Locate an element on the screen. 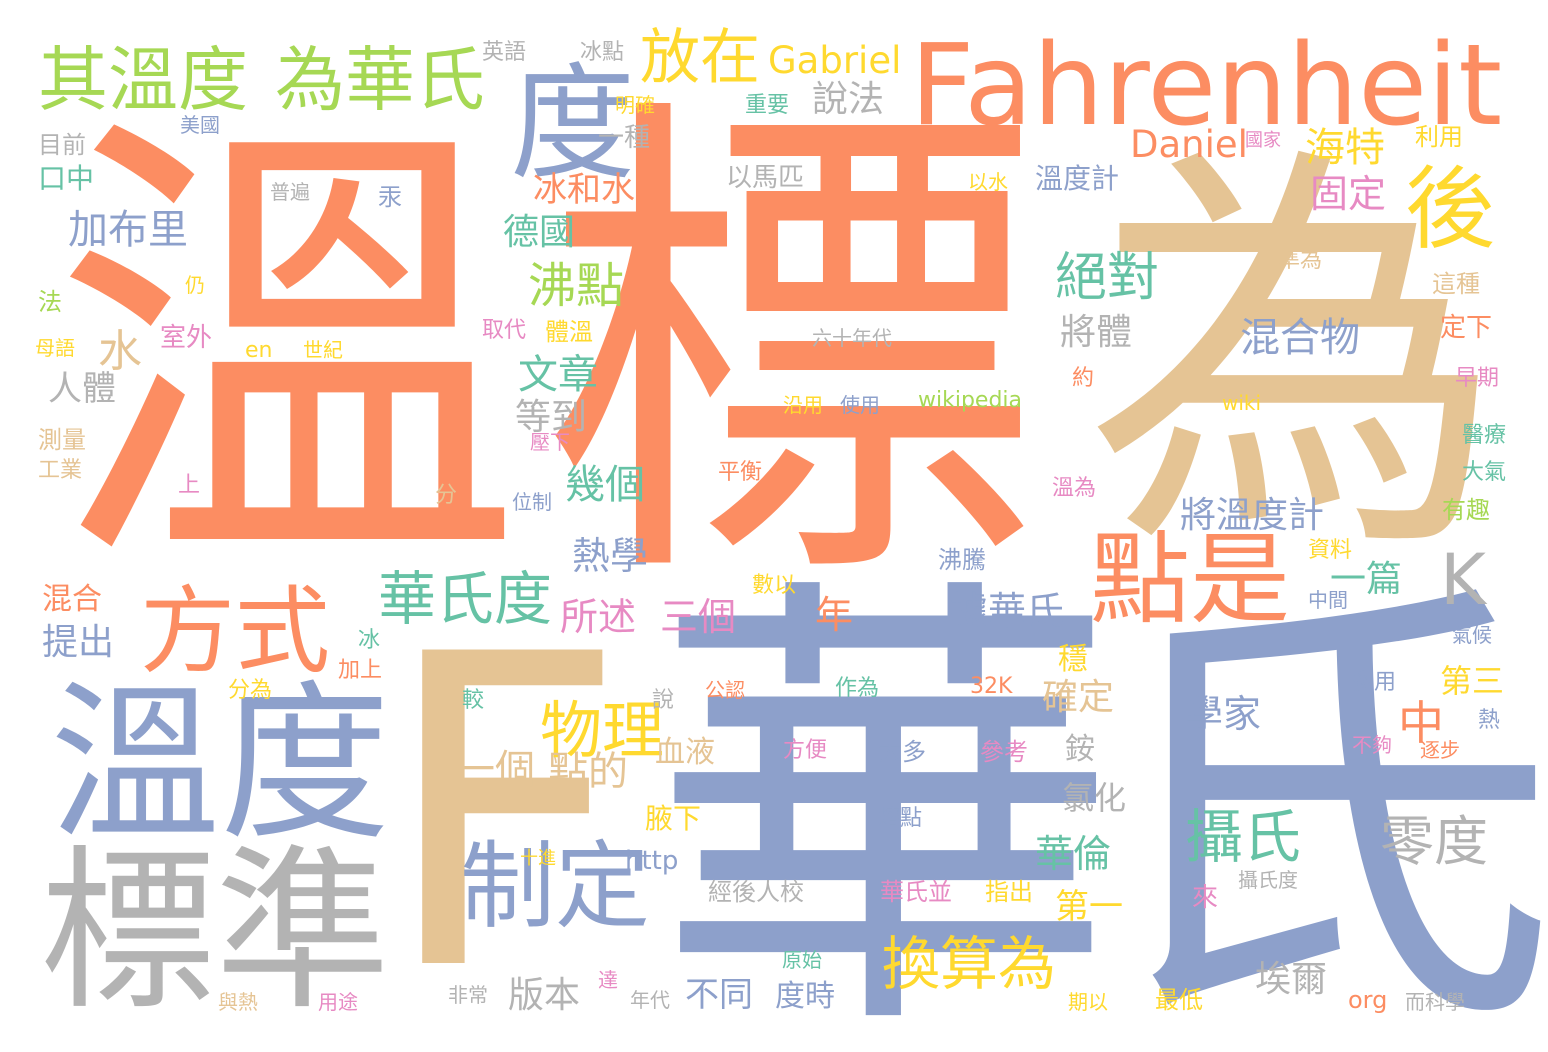 The height and width of the screenshot is (1052, 1548). word-duoyong: 多用 is located at coordinates (1374, 682).